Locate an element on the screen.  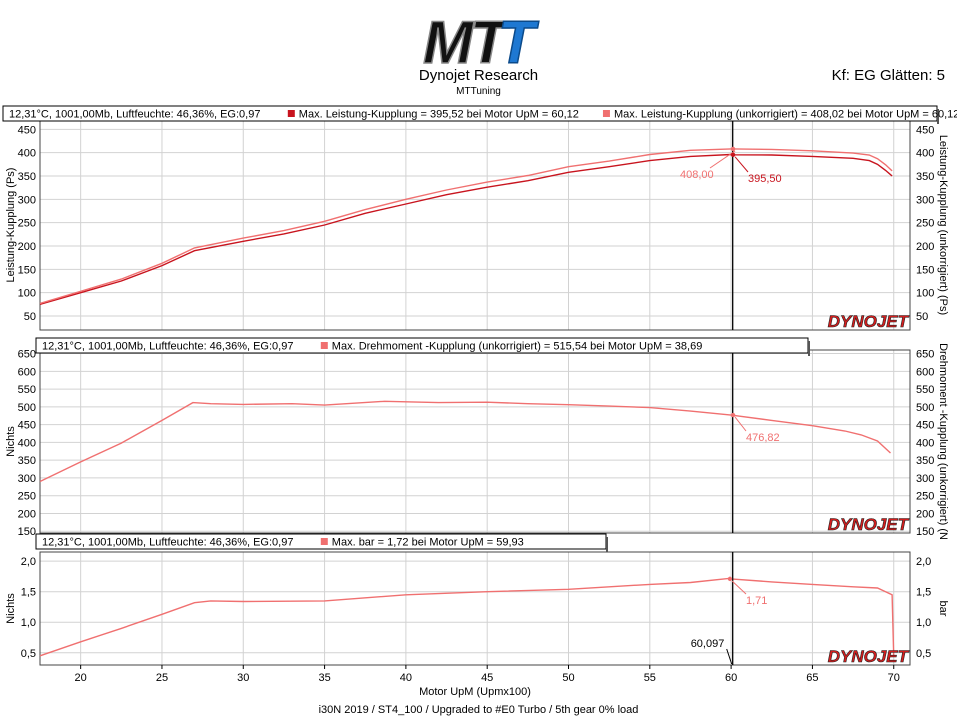
y-tick-label-right: 1,0 is located at coordinates (923, 623).